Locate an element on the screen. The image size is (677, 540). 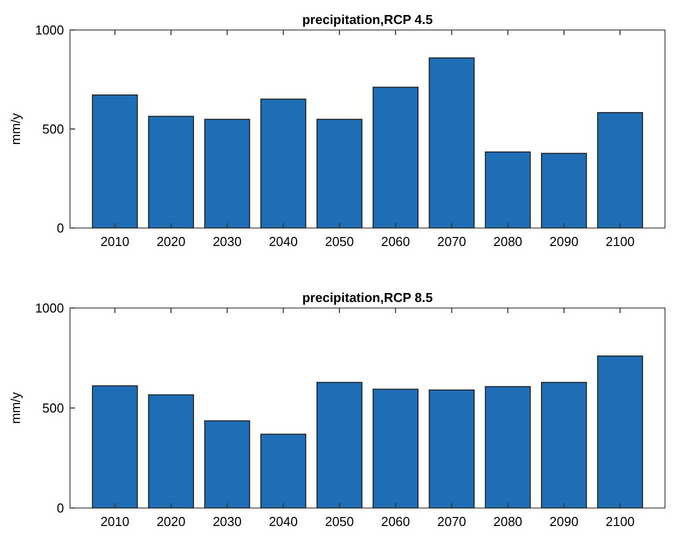
chart-title: precipitation,RCP 8.5 is located at coordinates (367, 297).